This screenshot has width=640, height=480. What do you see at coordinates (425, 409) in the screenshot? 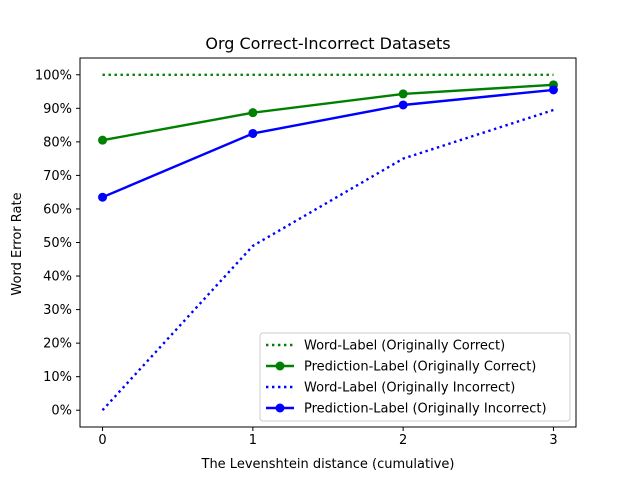
I see `legend-label: Prediction-Label (Originally Incorrect)` at bounding box center [425, 409].